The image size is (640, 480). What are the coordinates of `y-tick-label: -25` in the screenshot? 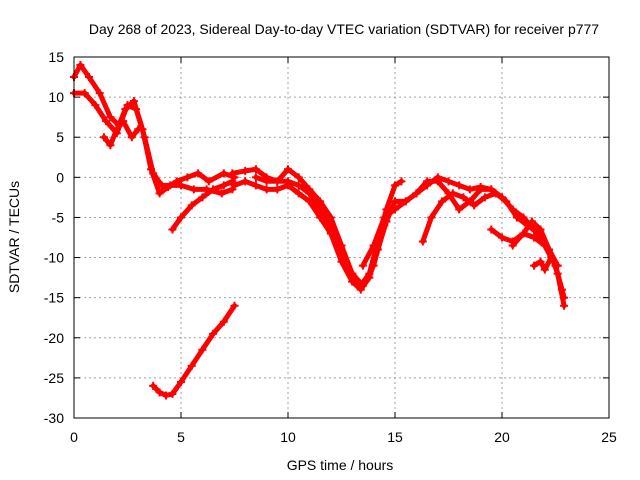 It's located at (54, 378).